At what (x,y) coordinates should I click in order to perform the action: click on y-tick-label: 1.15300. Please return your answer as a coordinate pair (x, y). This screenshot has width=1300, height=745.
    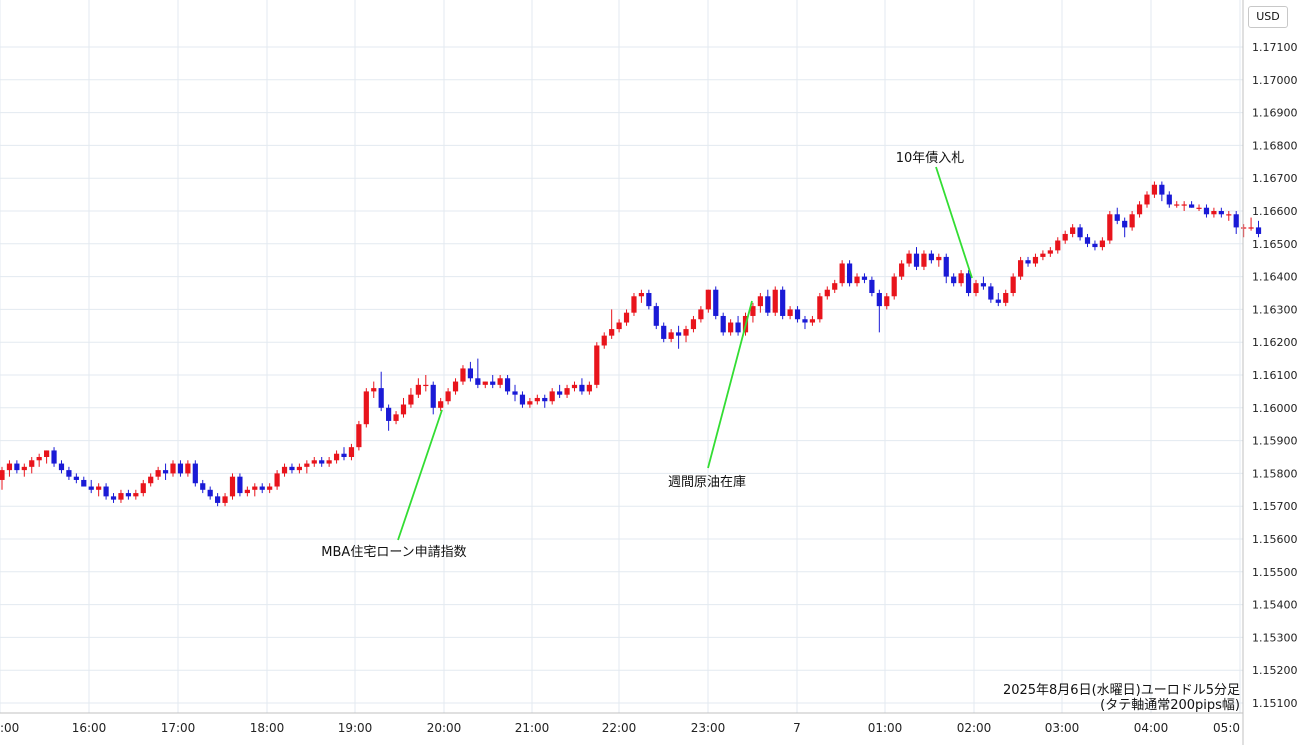
    Looking at the image, I should click on (1275, 637).